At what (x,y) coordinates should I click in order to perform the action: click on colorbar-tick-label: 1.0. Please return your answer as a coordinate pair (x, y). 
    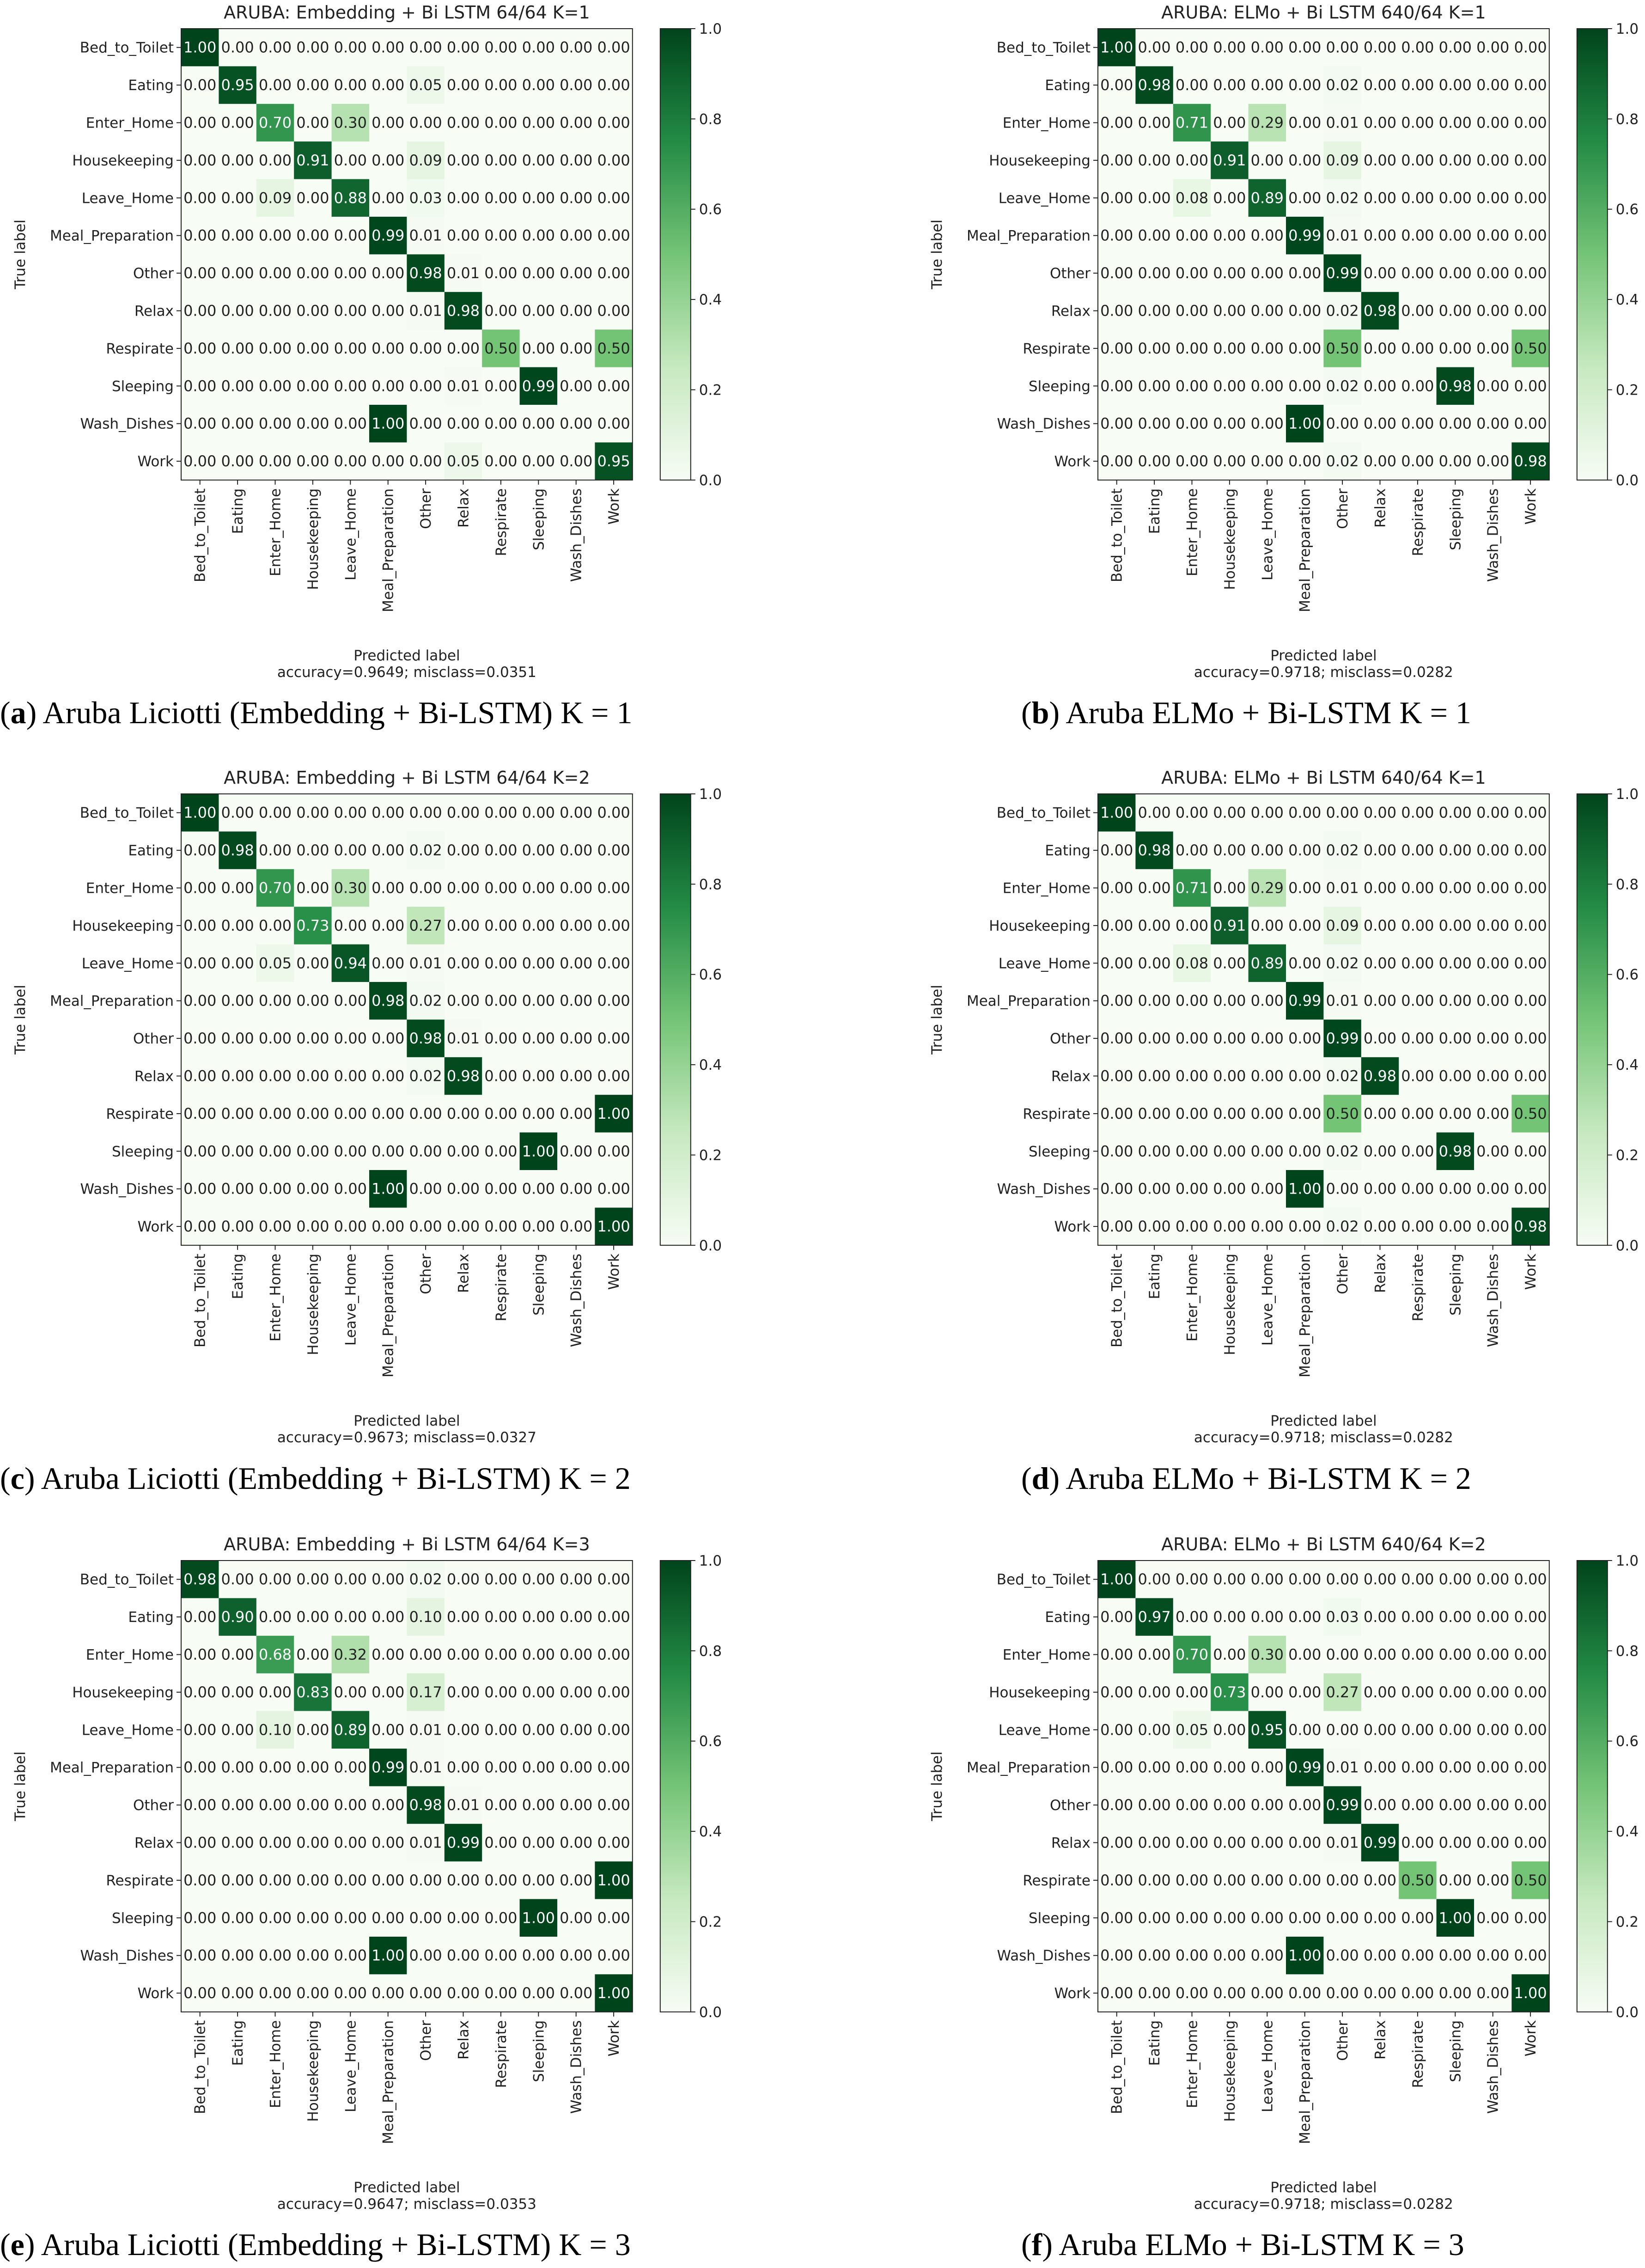
    Looking at the image, I should click on (710, 29).